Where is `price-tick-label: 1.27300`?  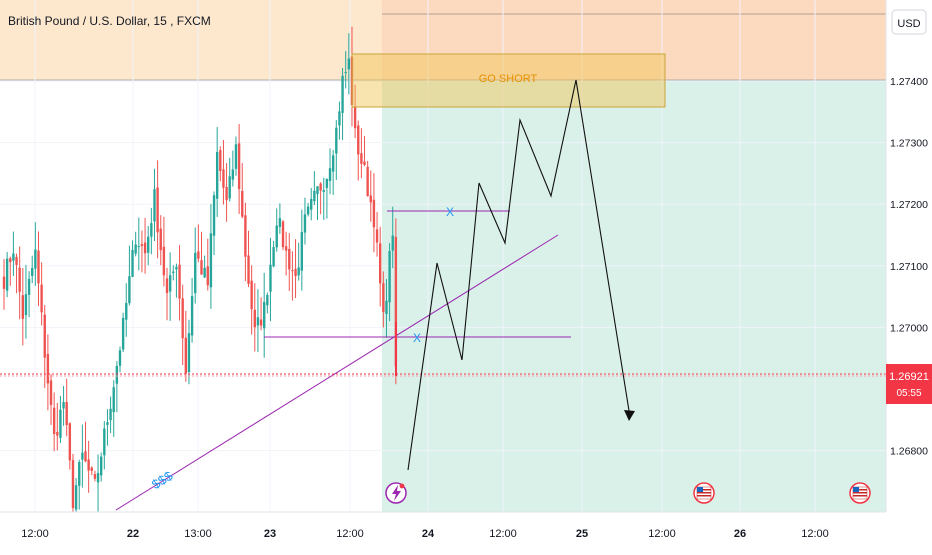
price-tick-label: 1.27300 is located at coordinates (909, 144).